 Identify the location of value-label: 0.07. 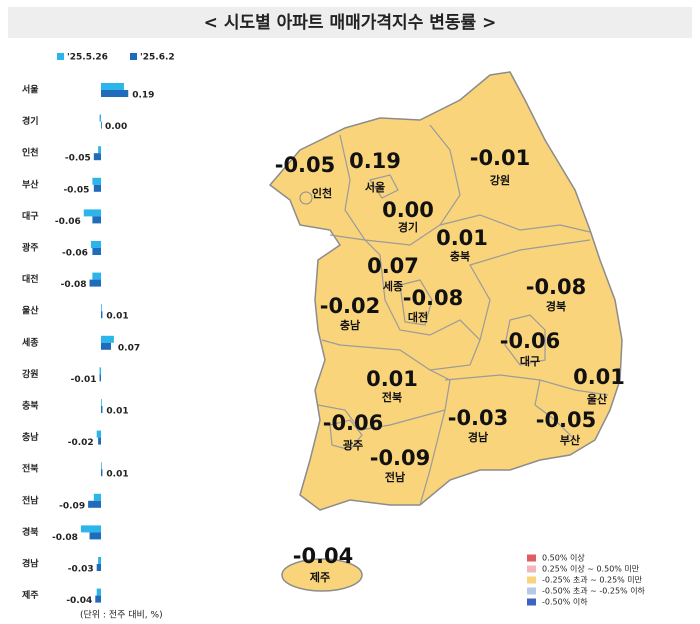
(129, 348).